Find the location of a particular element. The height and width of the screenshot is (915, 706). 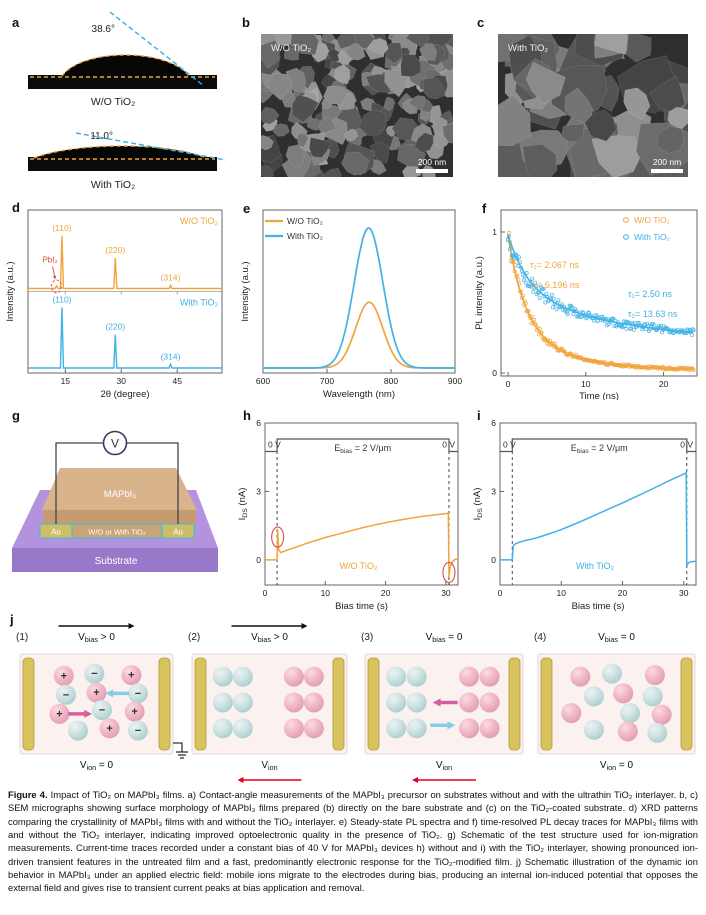

x-axis-label: Bias time (s) is located at coordinates (598, 606).